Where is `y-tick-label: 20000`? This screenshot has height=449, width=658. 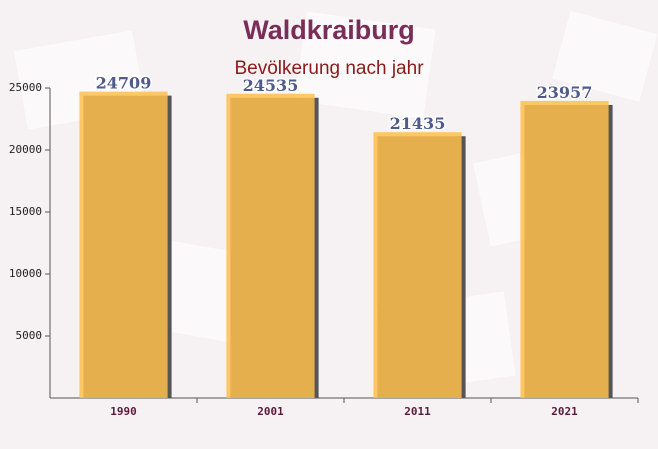 y-tick-label: 20000 is located at coordinates (25, 149).